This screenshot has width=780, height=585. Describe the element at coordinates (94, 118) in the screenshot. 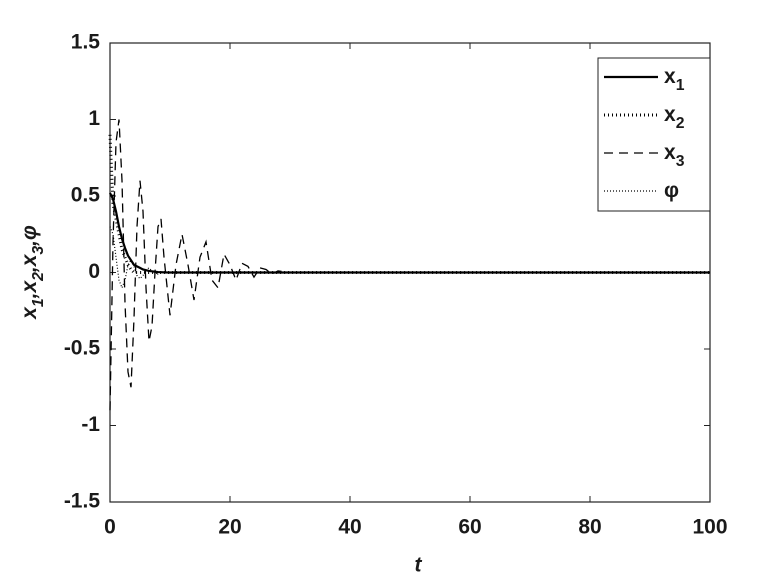

I see `y-tick-label: 1` at that location.